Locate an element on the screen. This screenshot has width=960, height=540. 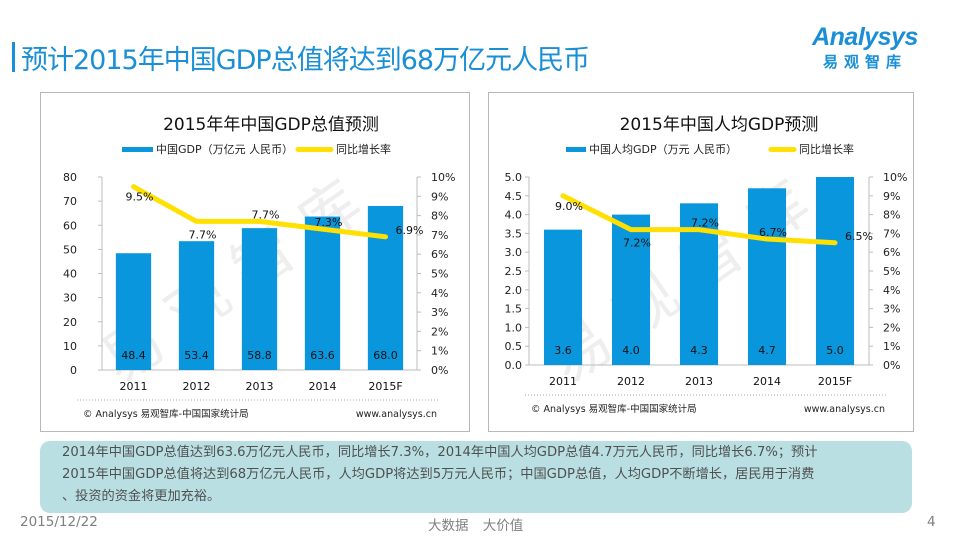
right-axis-tick-label: 5% is located at coordinates (891, 271).